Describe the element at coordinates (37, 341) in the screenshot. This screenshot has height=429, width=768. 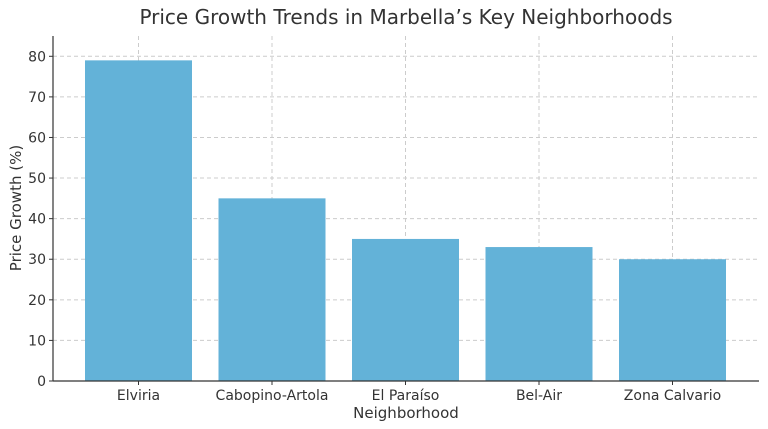
I see `y-tick-label: 10` at that location.